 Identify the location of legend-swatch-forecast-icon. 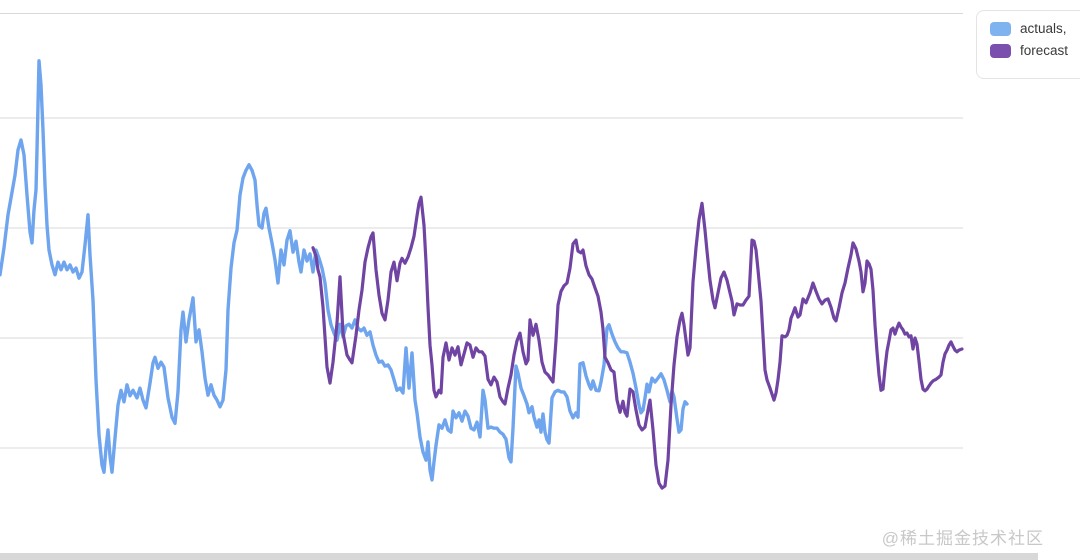
(1000, 50).